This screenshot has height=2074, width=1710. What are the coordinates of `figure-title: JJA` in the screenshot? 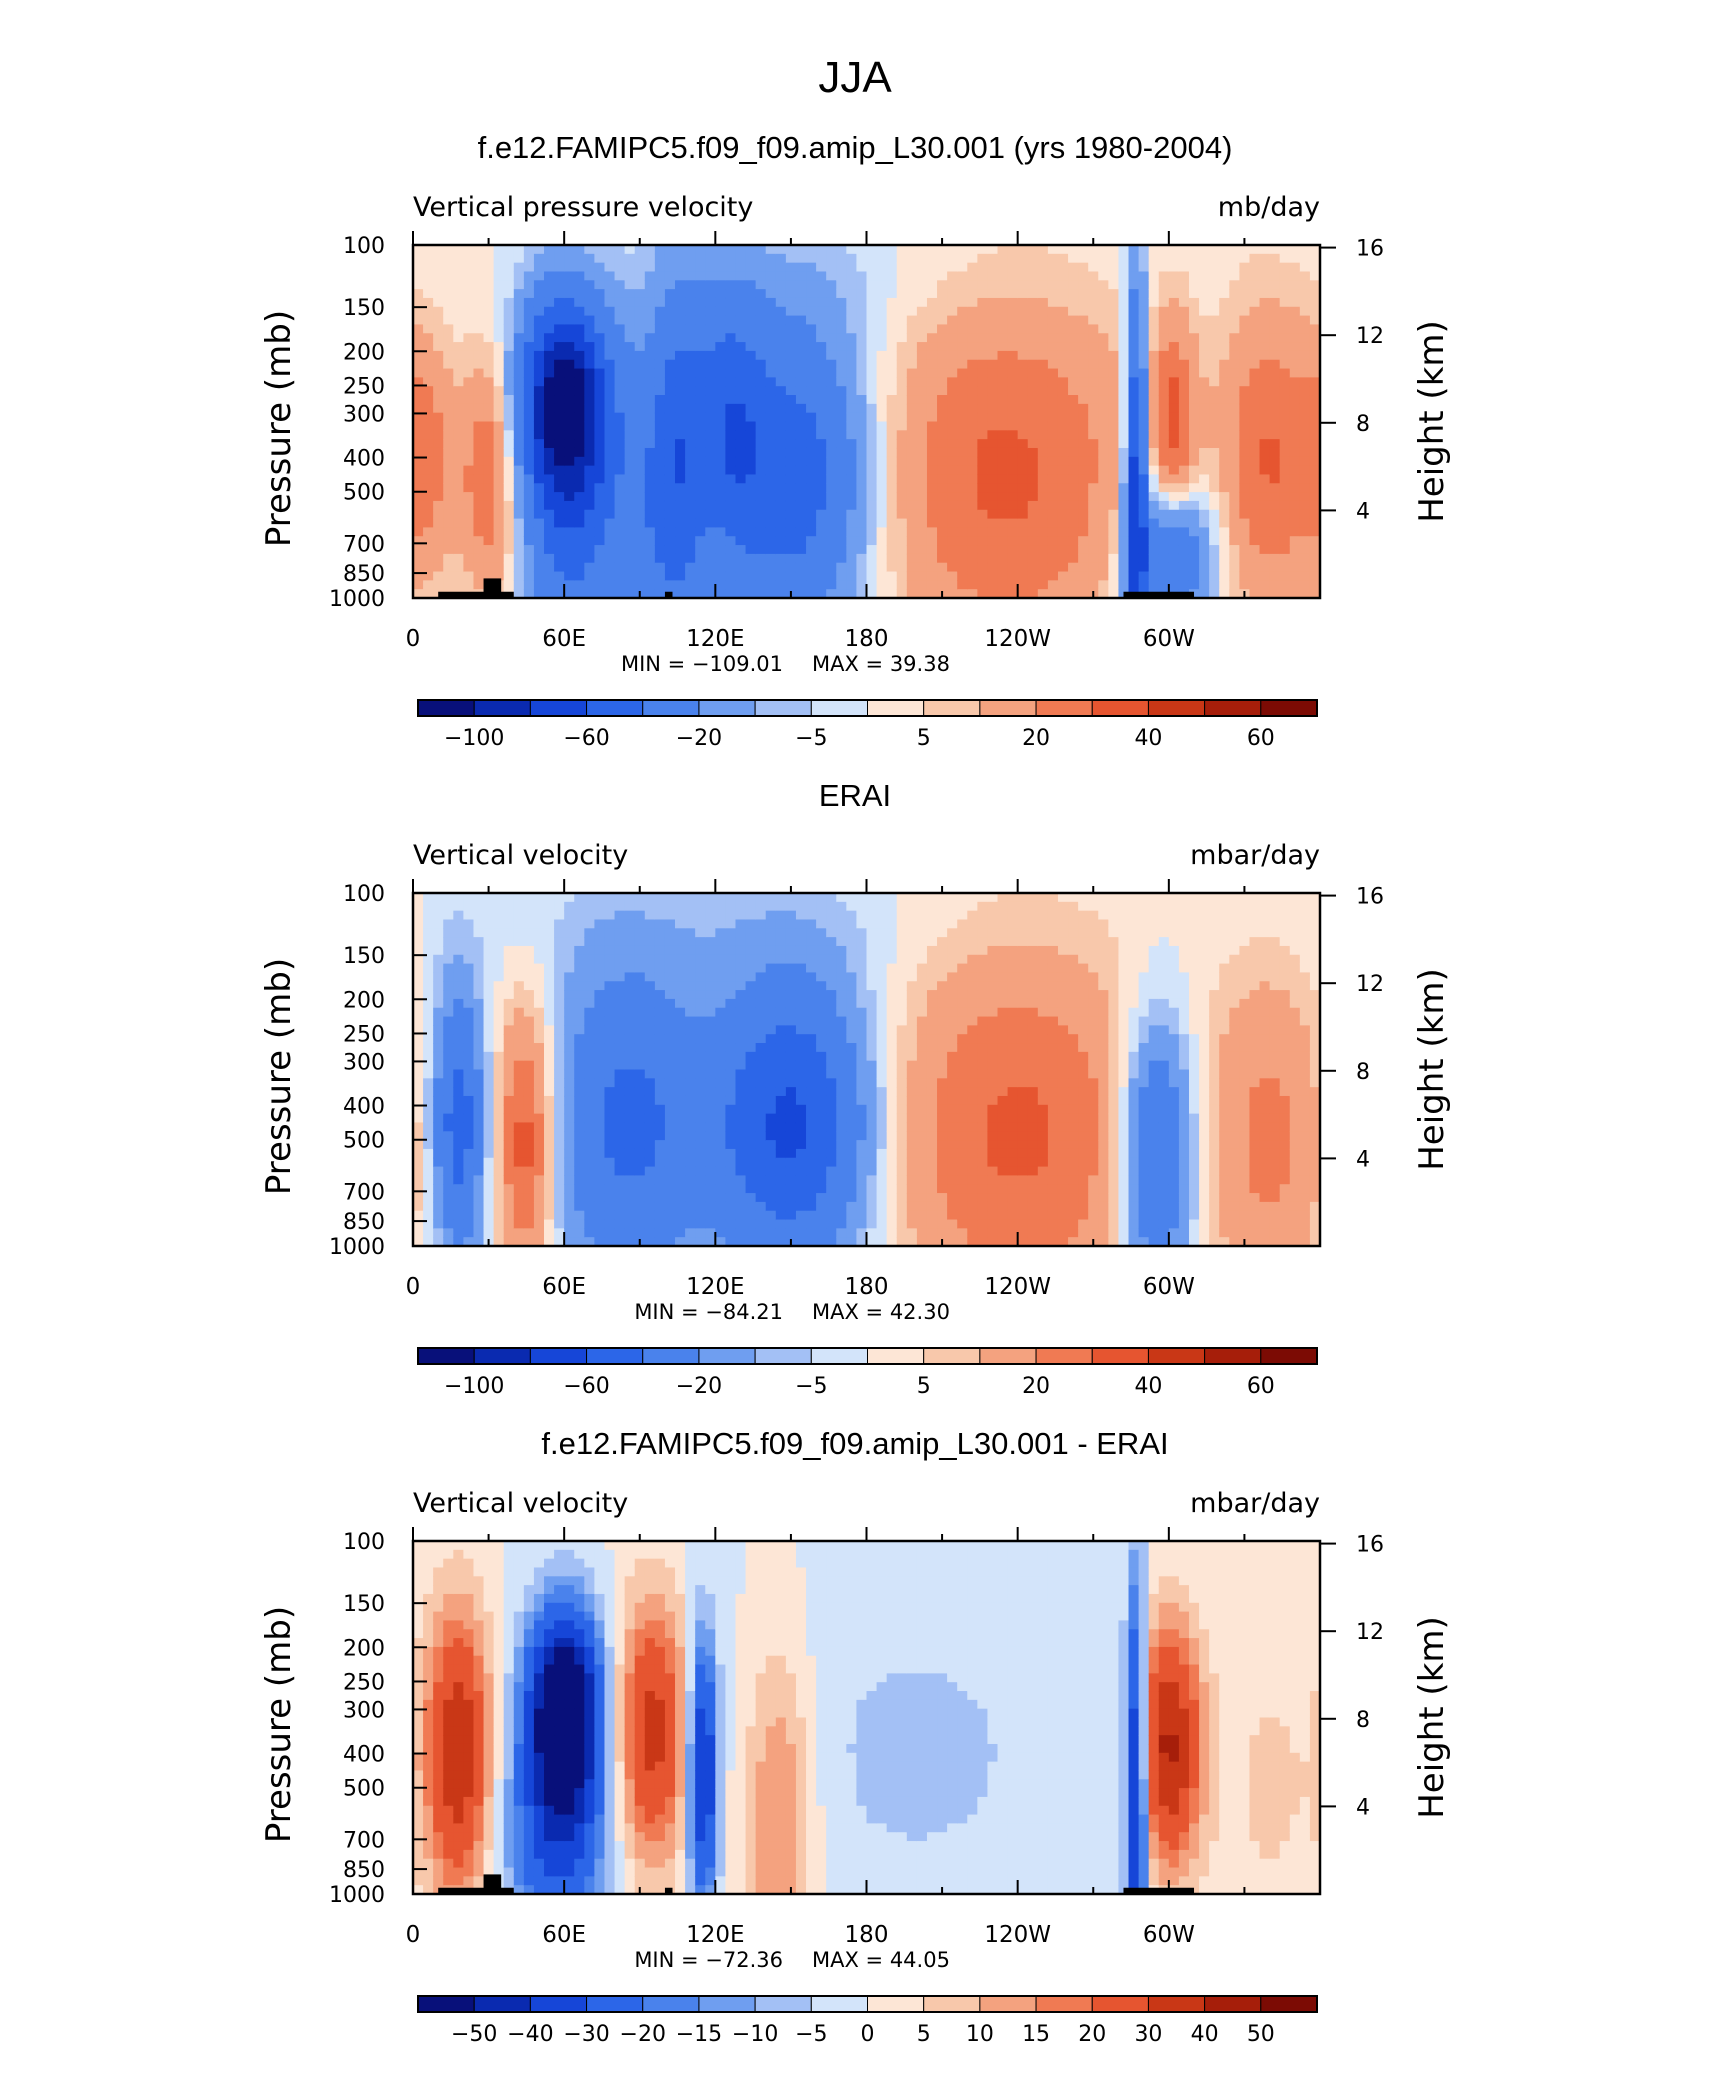 It's located at (855, 77).